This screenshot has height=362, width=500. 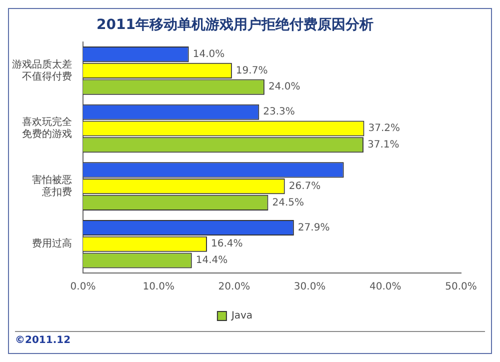 I want to click on legend-label: Java, so click(x=241, y=316).